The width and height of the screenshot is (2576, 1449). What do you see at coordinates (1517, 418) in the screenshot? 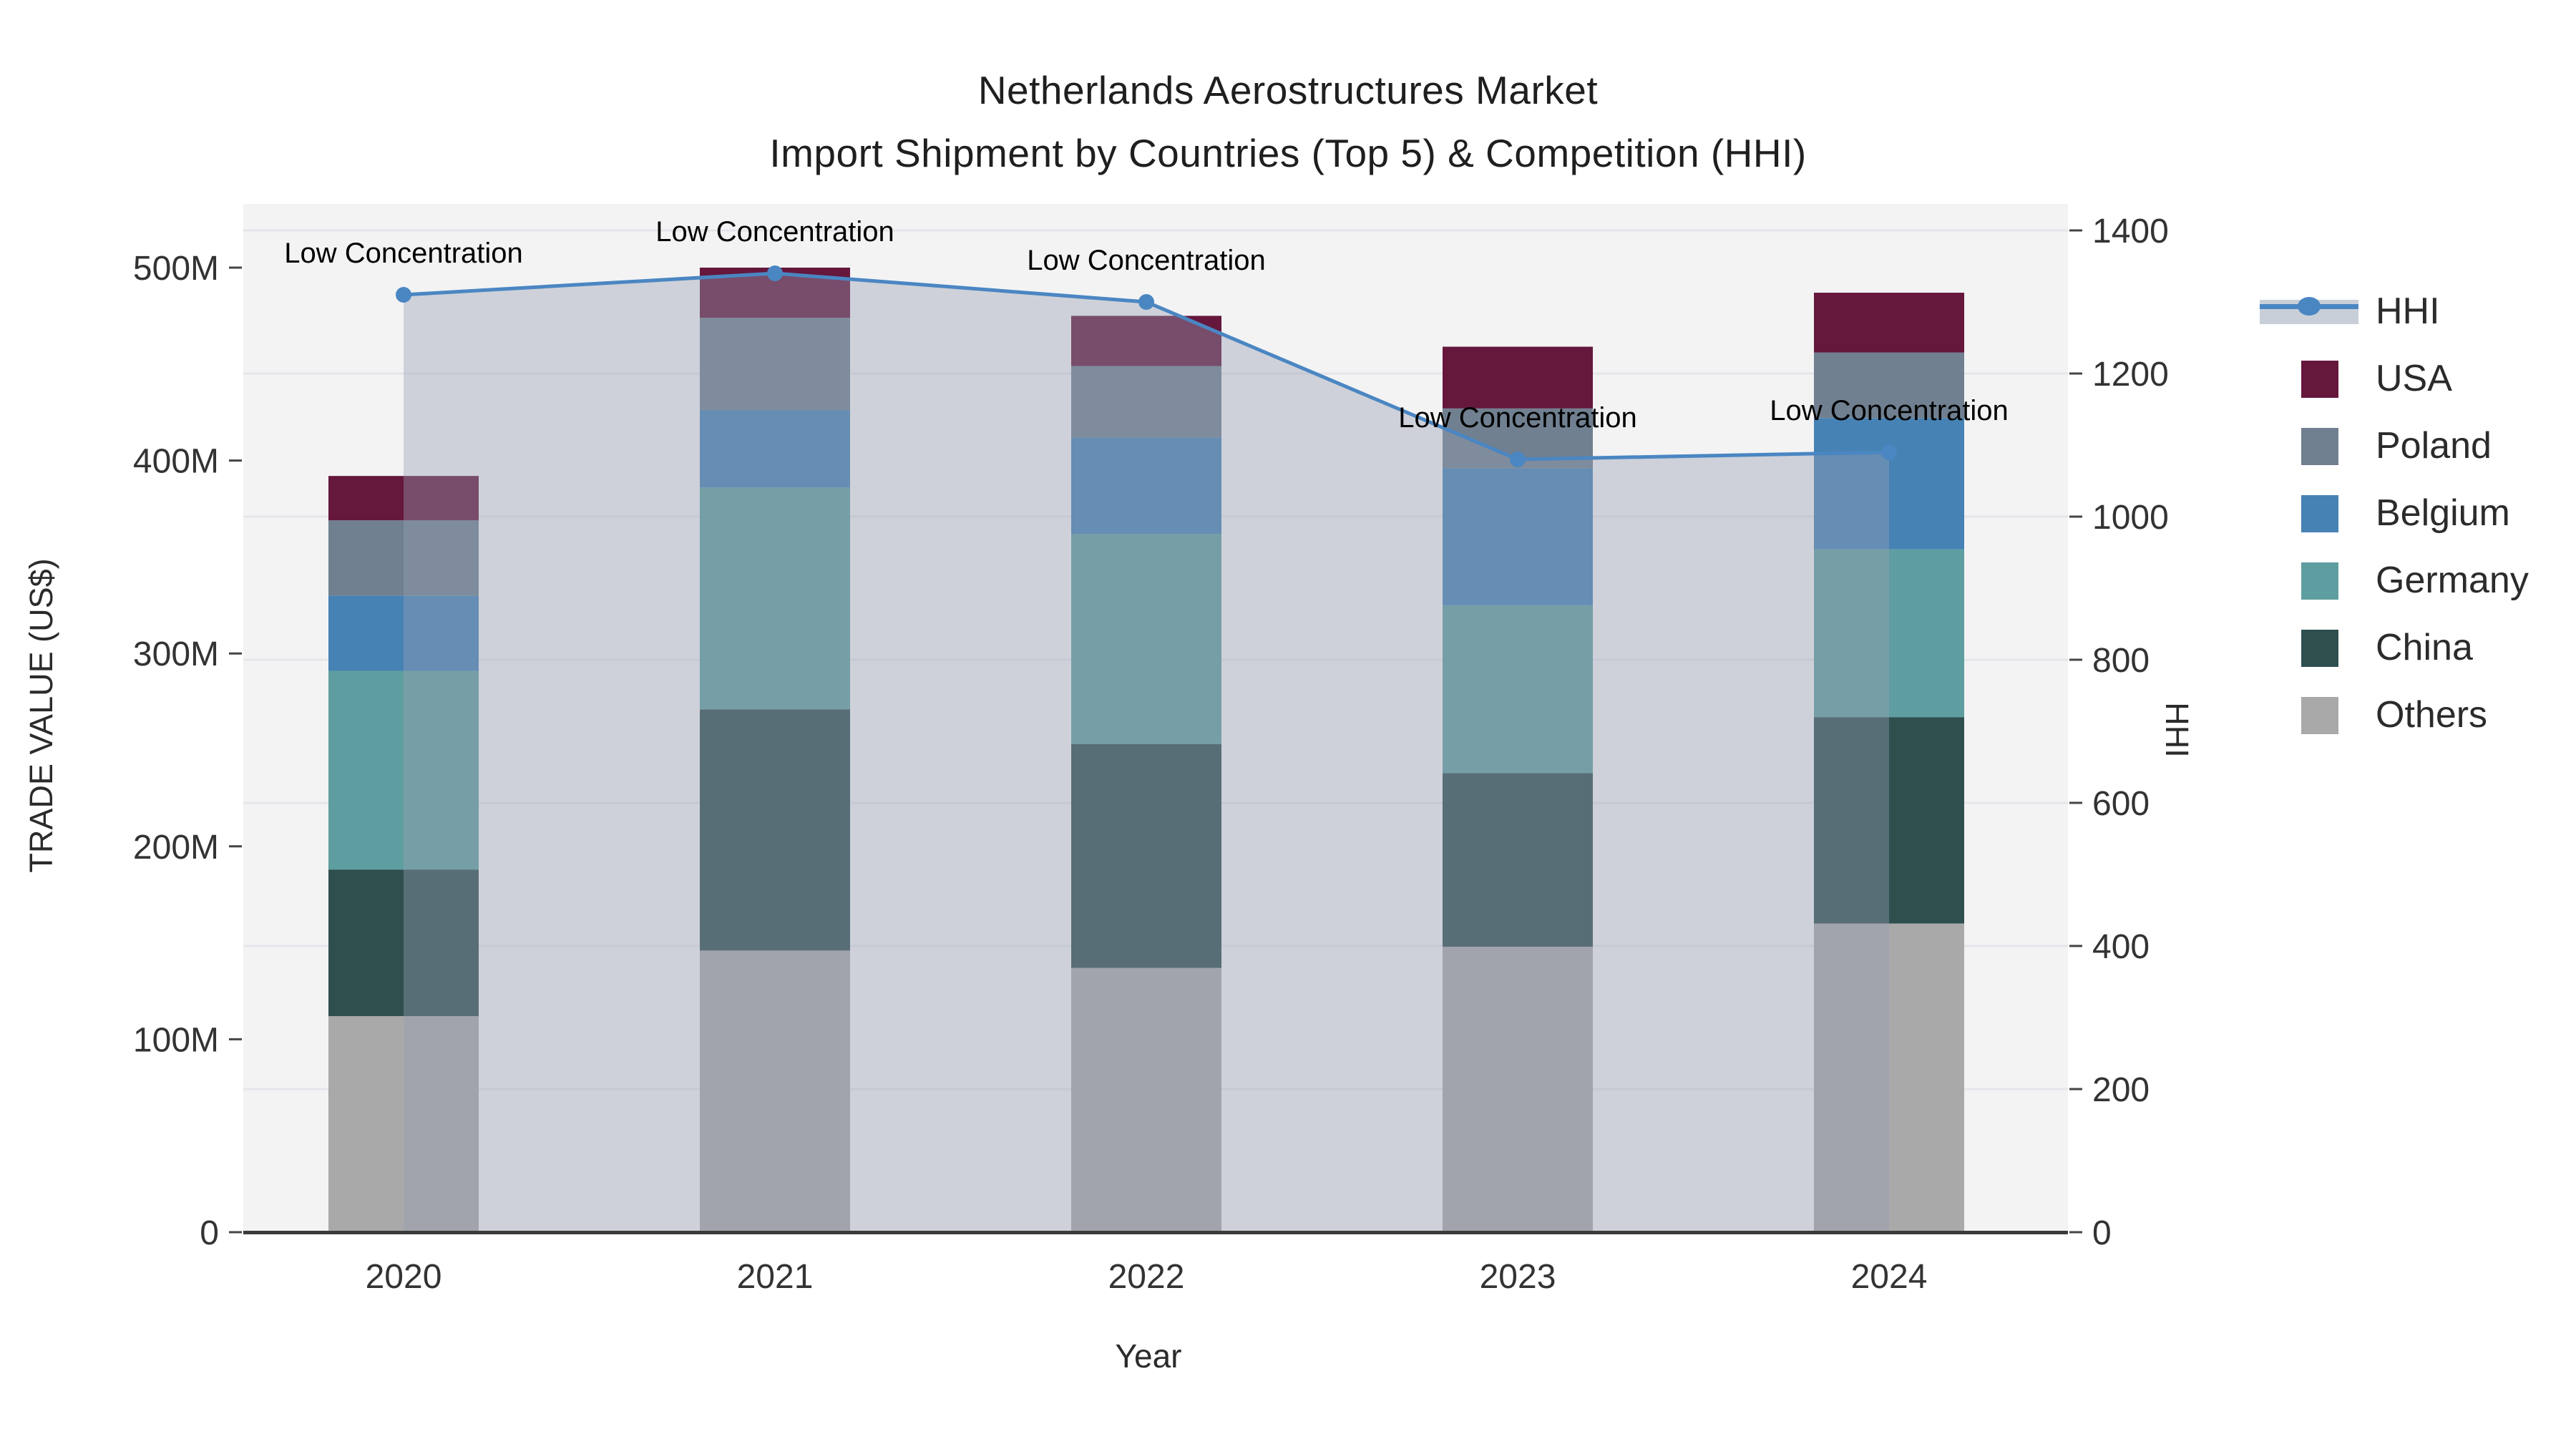
I see `annotation-low-concentration-2023: Low Concentration` at bounding box center [1517, 418].